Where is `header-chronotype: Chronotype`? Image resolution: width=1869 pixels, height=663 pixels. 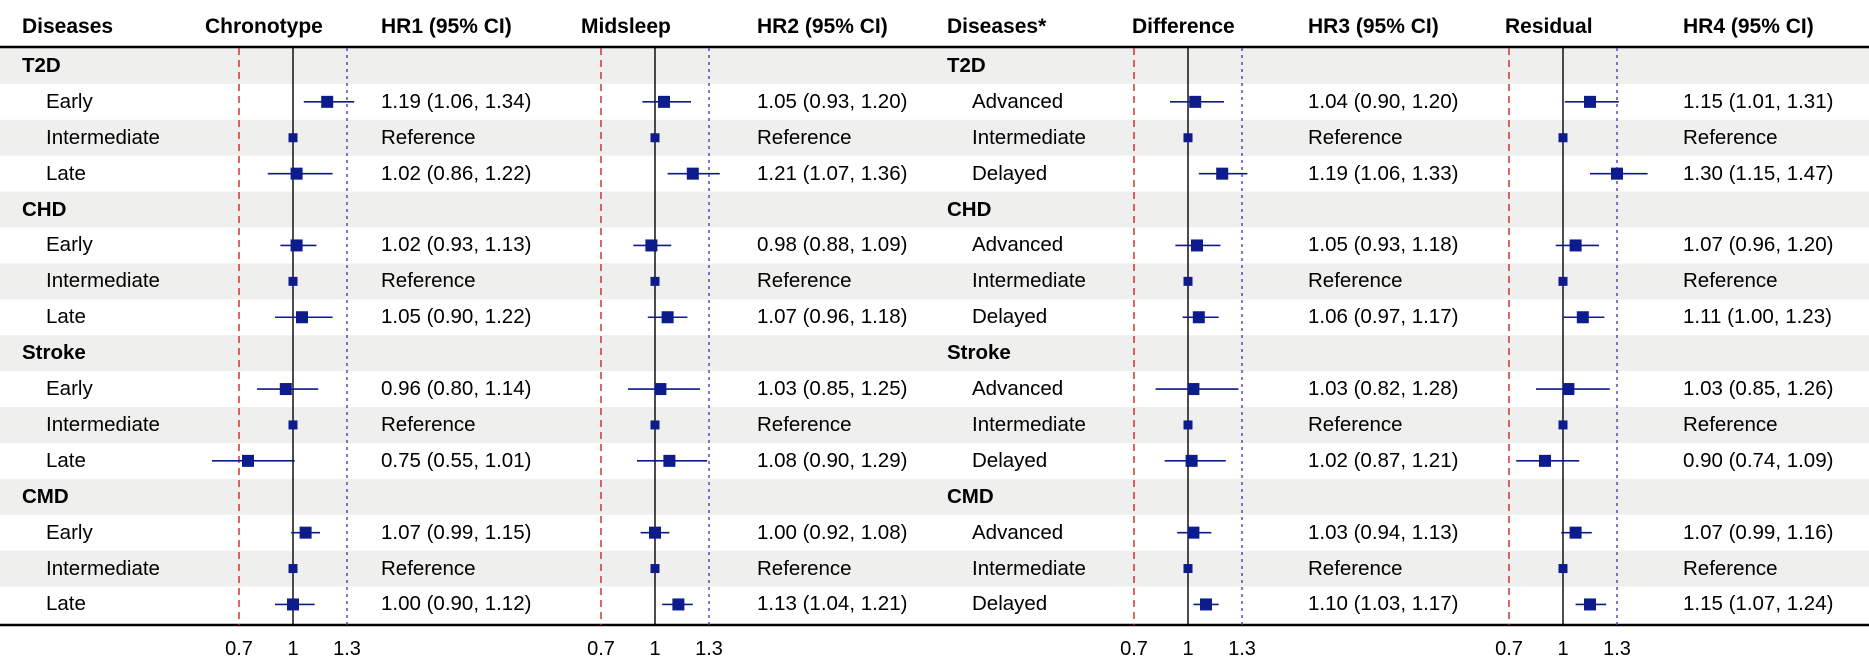 header-chronotype: Chronotype is located at coordinates (264, 26).